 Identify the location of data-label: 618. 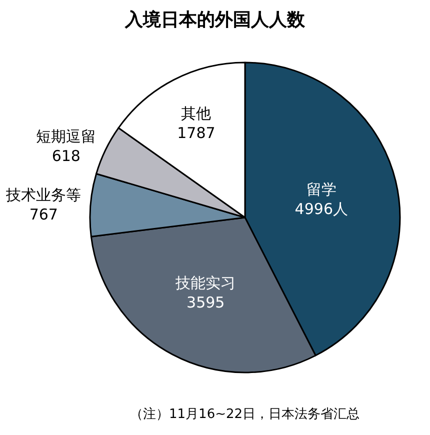
(66, 156).